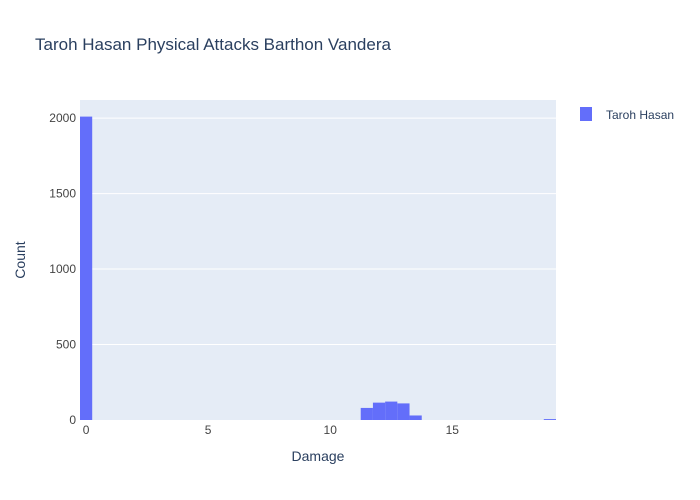  Describe the element at coordinates (62, 194) in the screenshot. I see `y-tick-label: 1500` at that location.